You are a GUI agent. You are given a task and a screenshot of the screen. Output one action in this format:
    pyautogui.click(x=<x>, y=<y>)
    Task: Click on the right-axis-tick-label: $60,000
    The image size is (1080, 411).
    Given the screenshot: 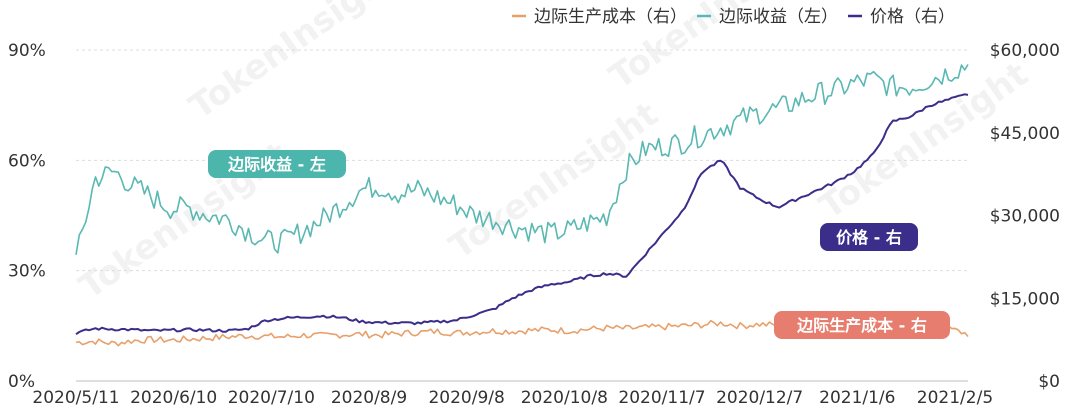 What is the action you would take?
    pyautogui.click(x=1025, y=51)
    